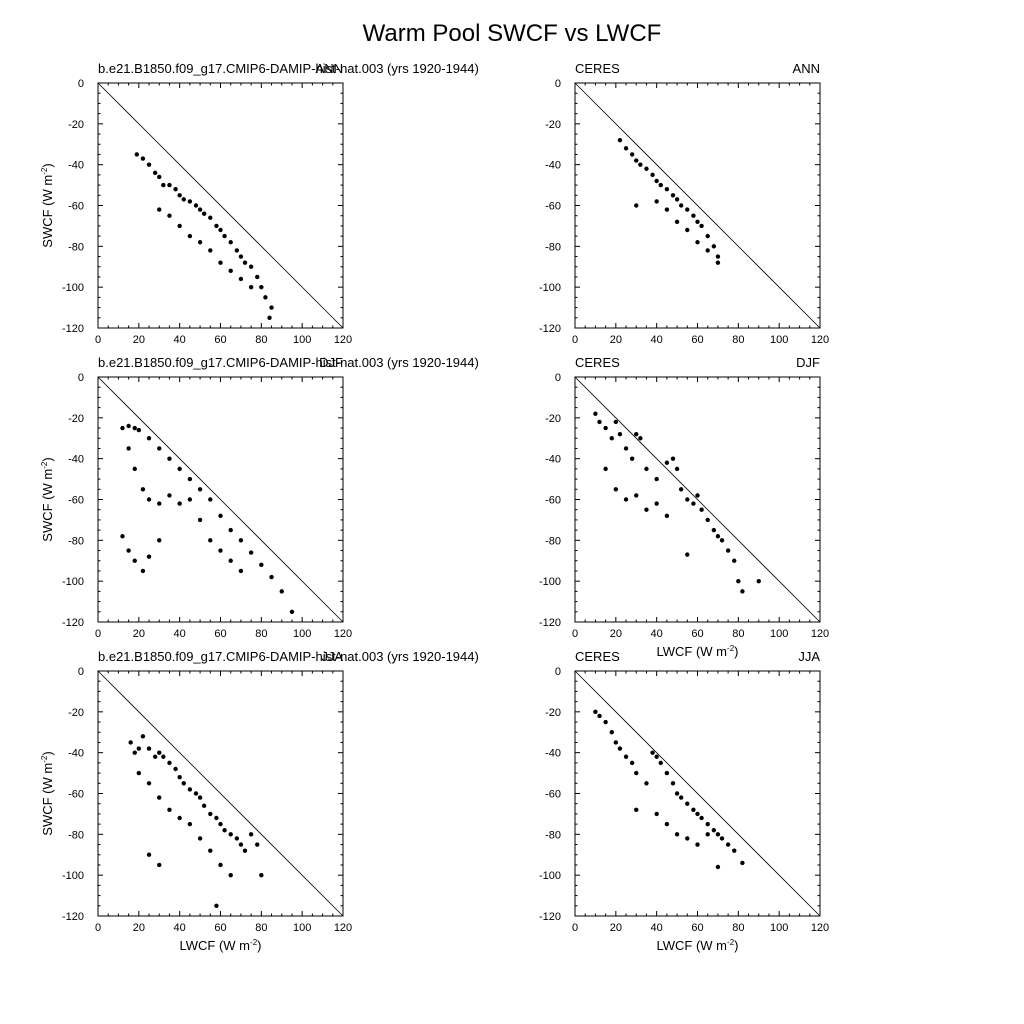 The width and height of the screenshot is (1024, 1024). I want to click on y-tick-label: -20, so click(76, 125).